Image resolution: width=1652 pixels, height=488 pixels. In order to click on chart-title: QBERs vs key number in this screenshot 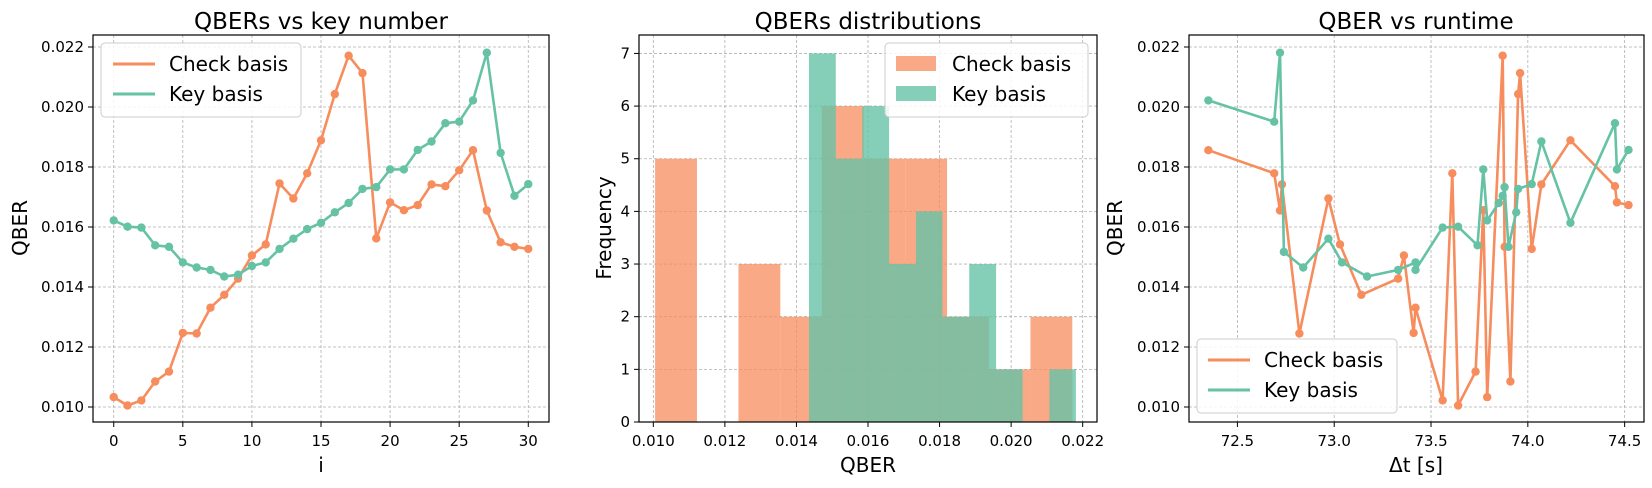, I will do `click(321, 22)`.